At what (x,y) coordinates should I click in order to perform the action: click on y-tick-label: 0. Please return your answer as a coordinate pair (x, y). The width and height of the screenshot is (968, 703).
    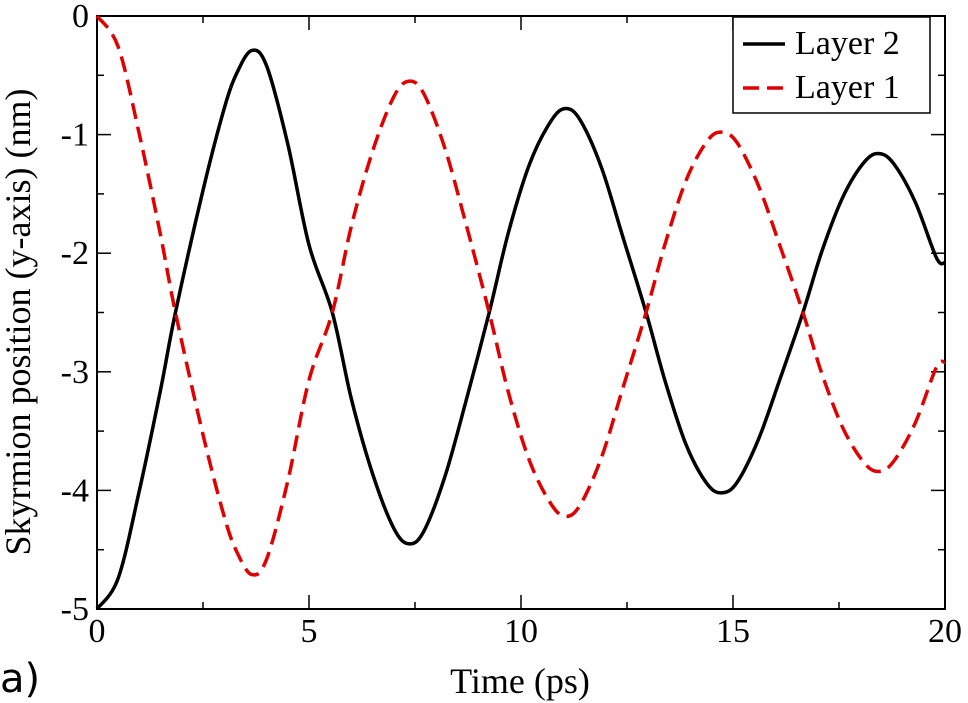
    Looking at the image, I should click on (80, 17).